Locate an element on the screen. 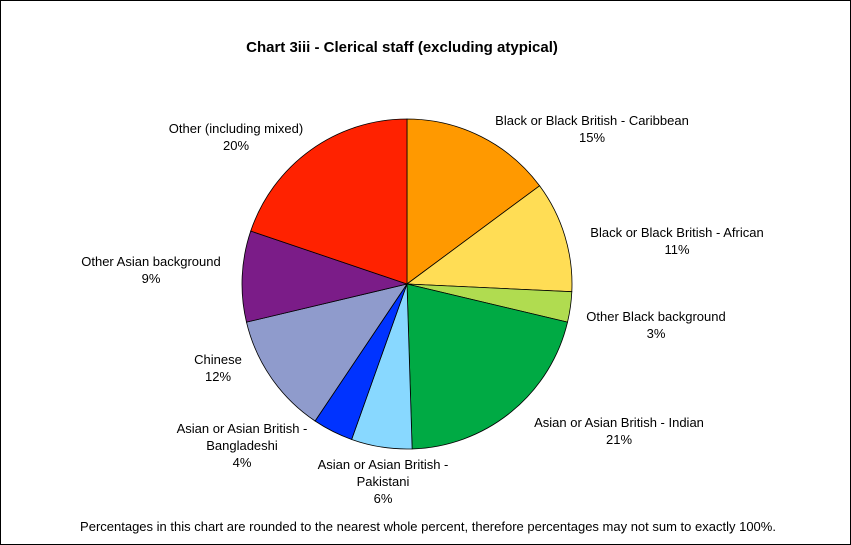  slice-label-line: Chinese is located at coordinates (218, 359).